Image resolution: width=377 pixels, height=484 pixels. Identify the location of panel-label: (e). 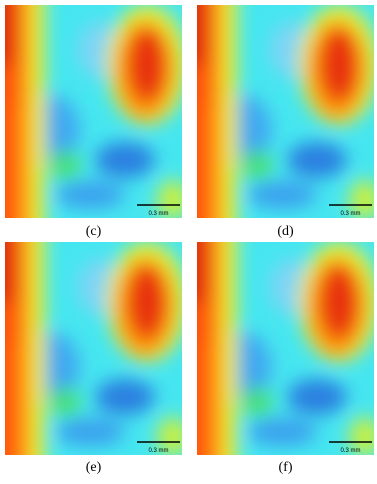
(94, 467).